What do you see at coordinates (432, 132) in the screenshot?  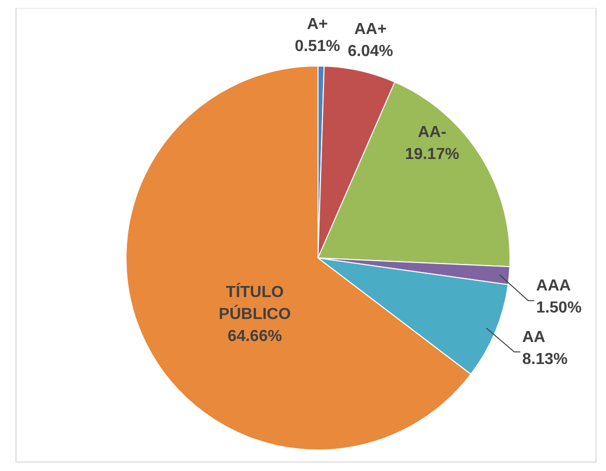 I see `slice-label: AA-` at bounding box center [432, 132].